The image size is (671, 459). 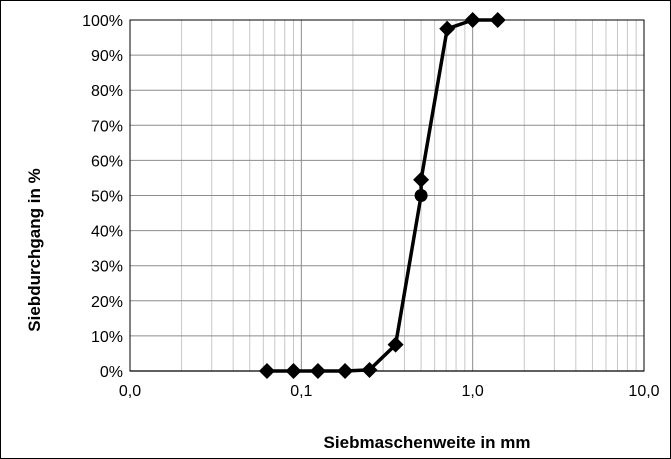 I want to click on y-tick-label: 50%, so click(x=107, y=197).